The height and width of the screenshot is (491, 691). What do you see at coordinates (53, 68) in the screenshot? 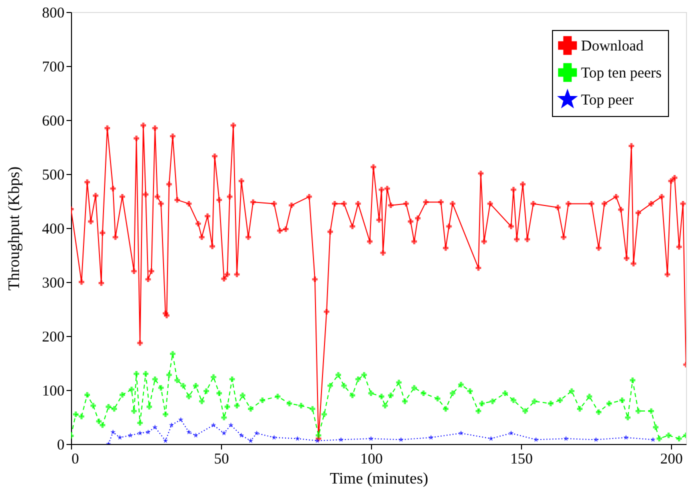
I see `y-tick-label: 700` at bounding box center [53, 68].